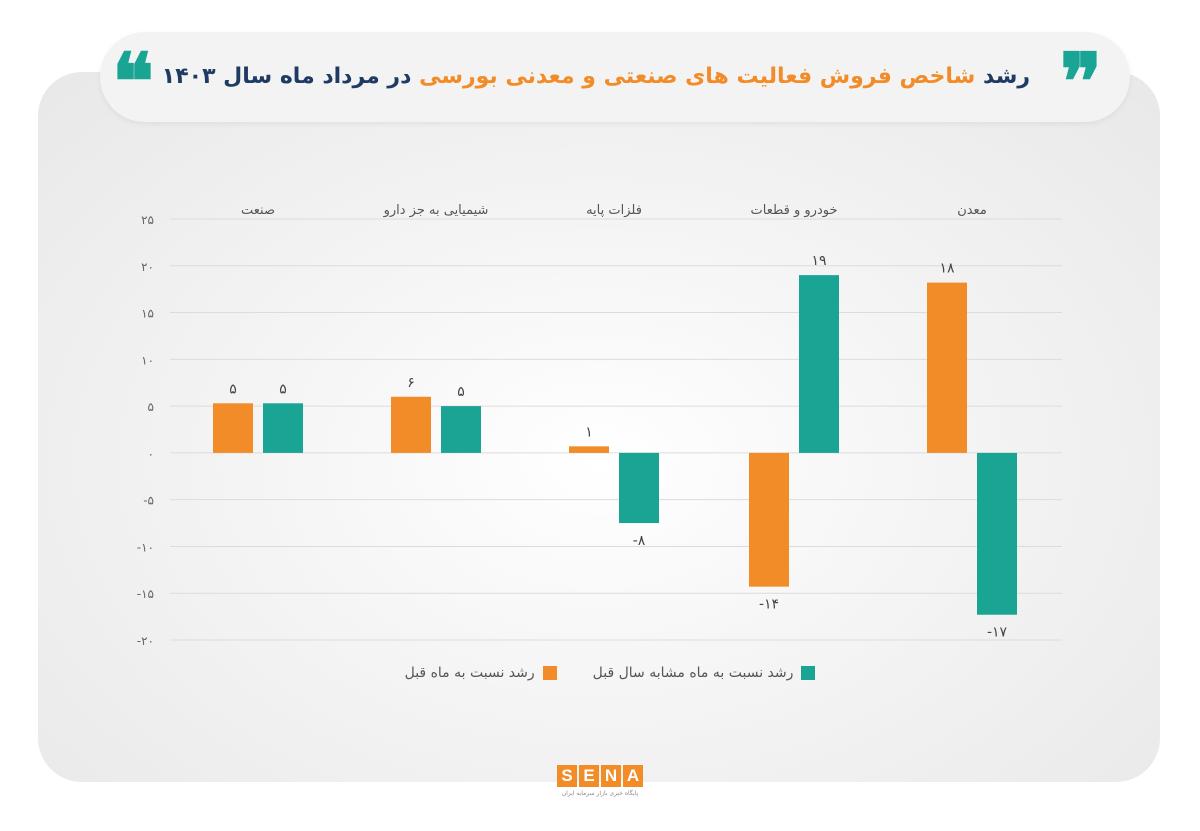 Image resolution: width=1200 pixels, height=831 pixels. I want to click on title-bar, so click(615, 77).